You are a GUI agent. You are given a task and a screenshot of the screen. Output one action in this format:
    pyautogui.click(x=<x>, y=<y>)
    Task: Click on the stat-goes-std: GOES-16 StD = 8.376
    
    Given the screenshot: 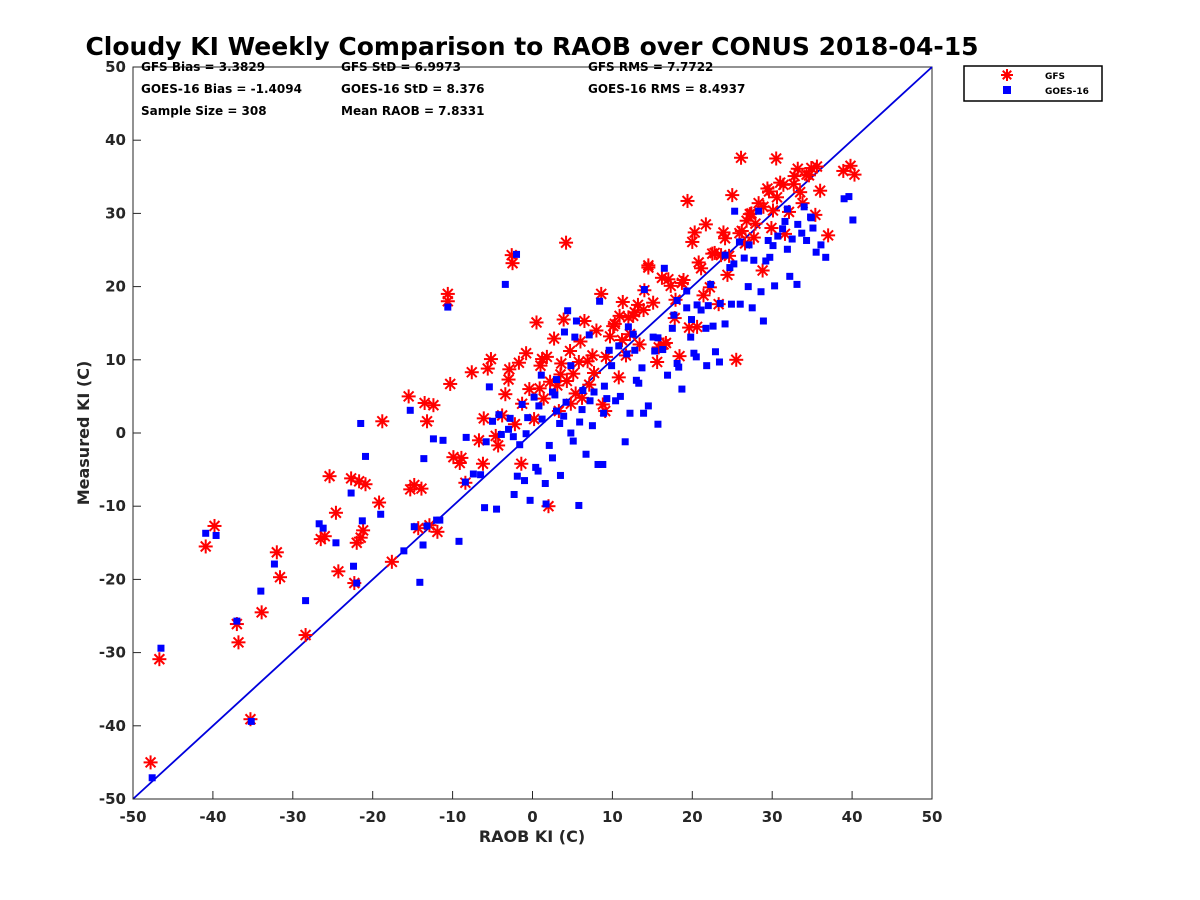 What is the action you would take?
    pyautogui.click(x=412, y=89)
    